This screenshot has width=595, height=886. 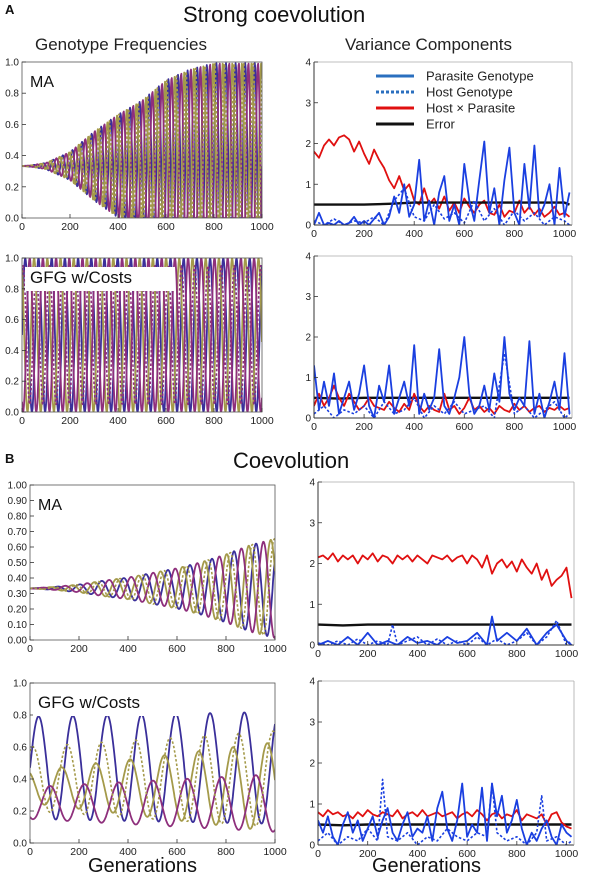 I want to click on y-tick-label: 0.50, so click(x=18, y=563).